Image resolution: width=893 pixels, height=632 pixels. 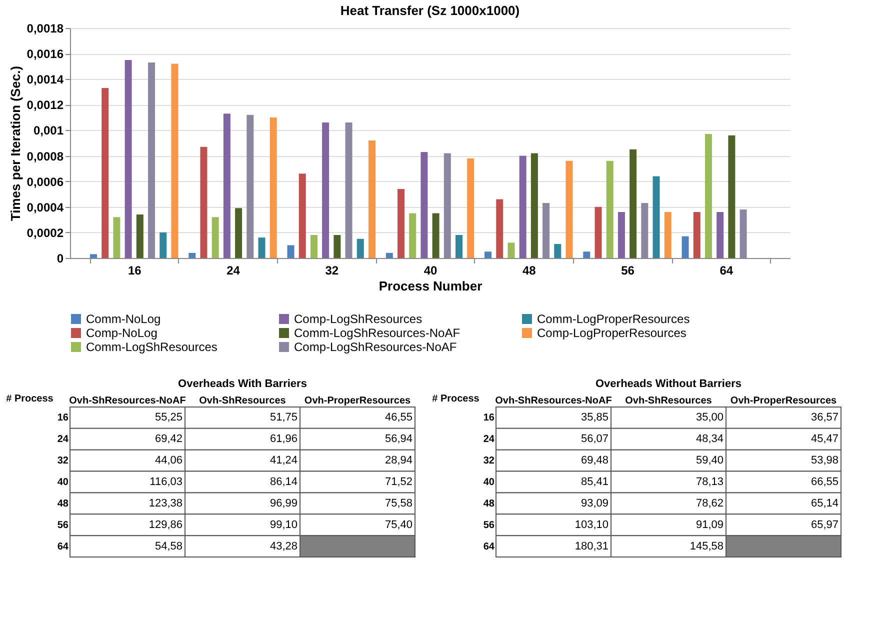 I want to click on y-tick-label: 0,0002, so click(x=45, y=233).